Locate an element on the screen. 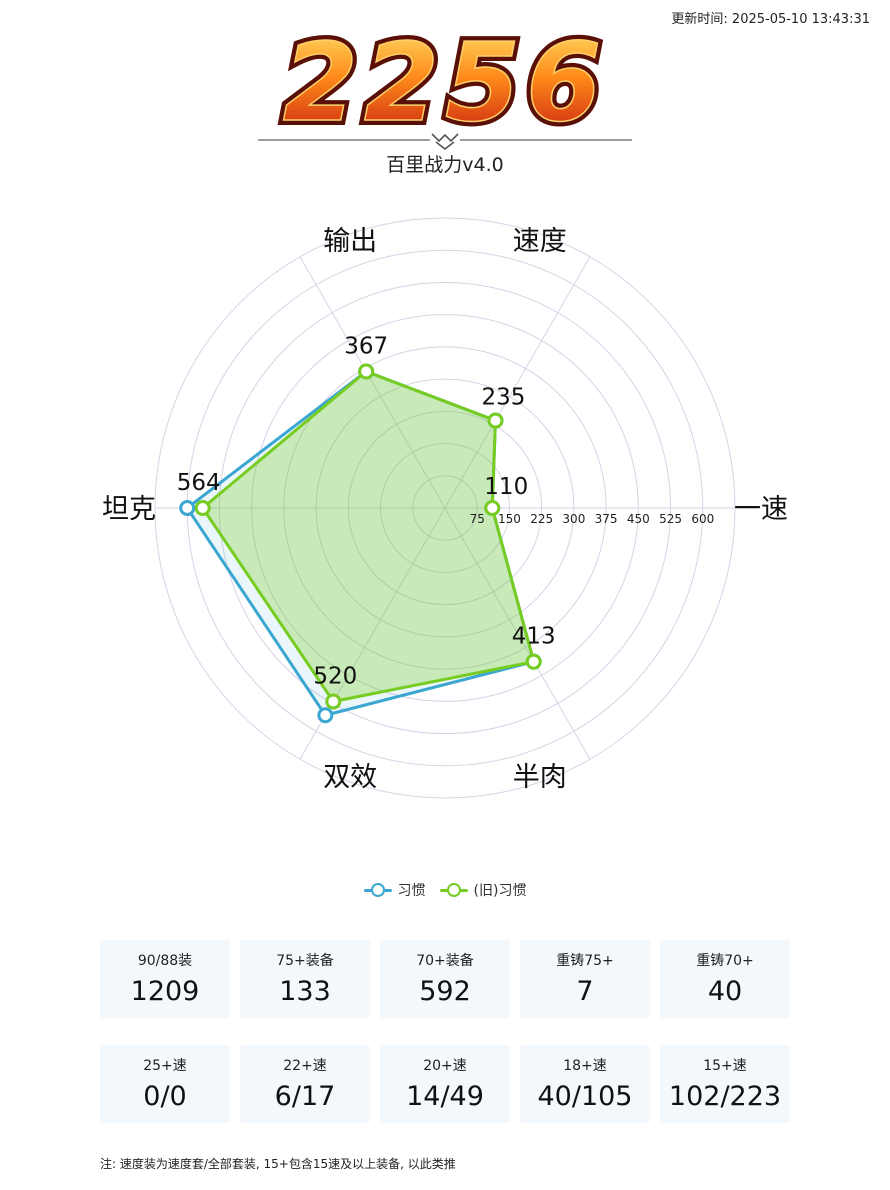 Image resolution: width=890 pixels, height=1190 pixels. stat-value: 133 is located at coordinates (305, 991).